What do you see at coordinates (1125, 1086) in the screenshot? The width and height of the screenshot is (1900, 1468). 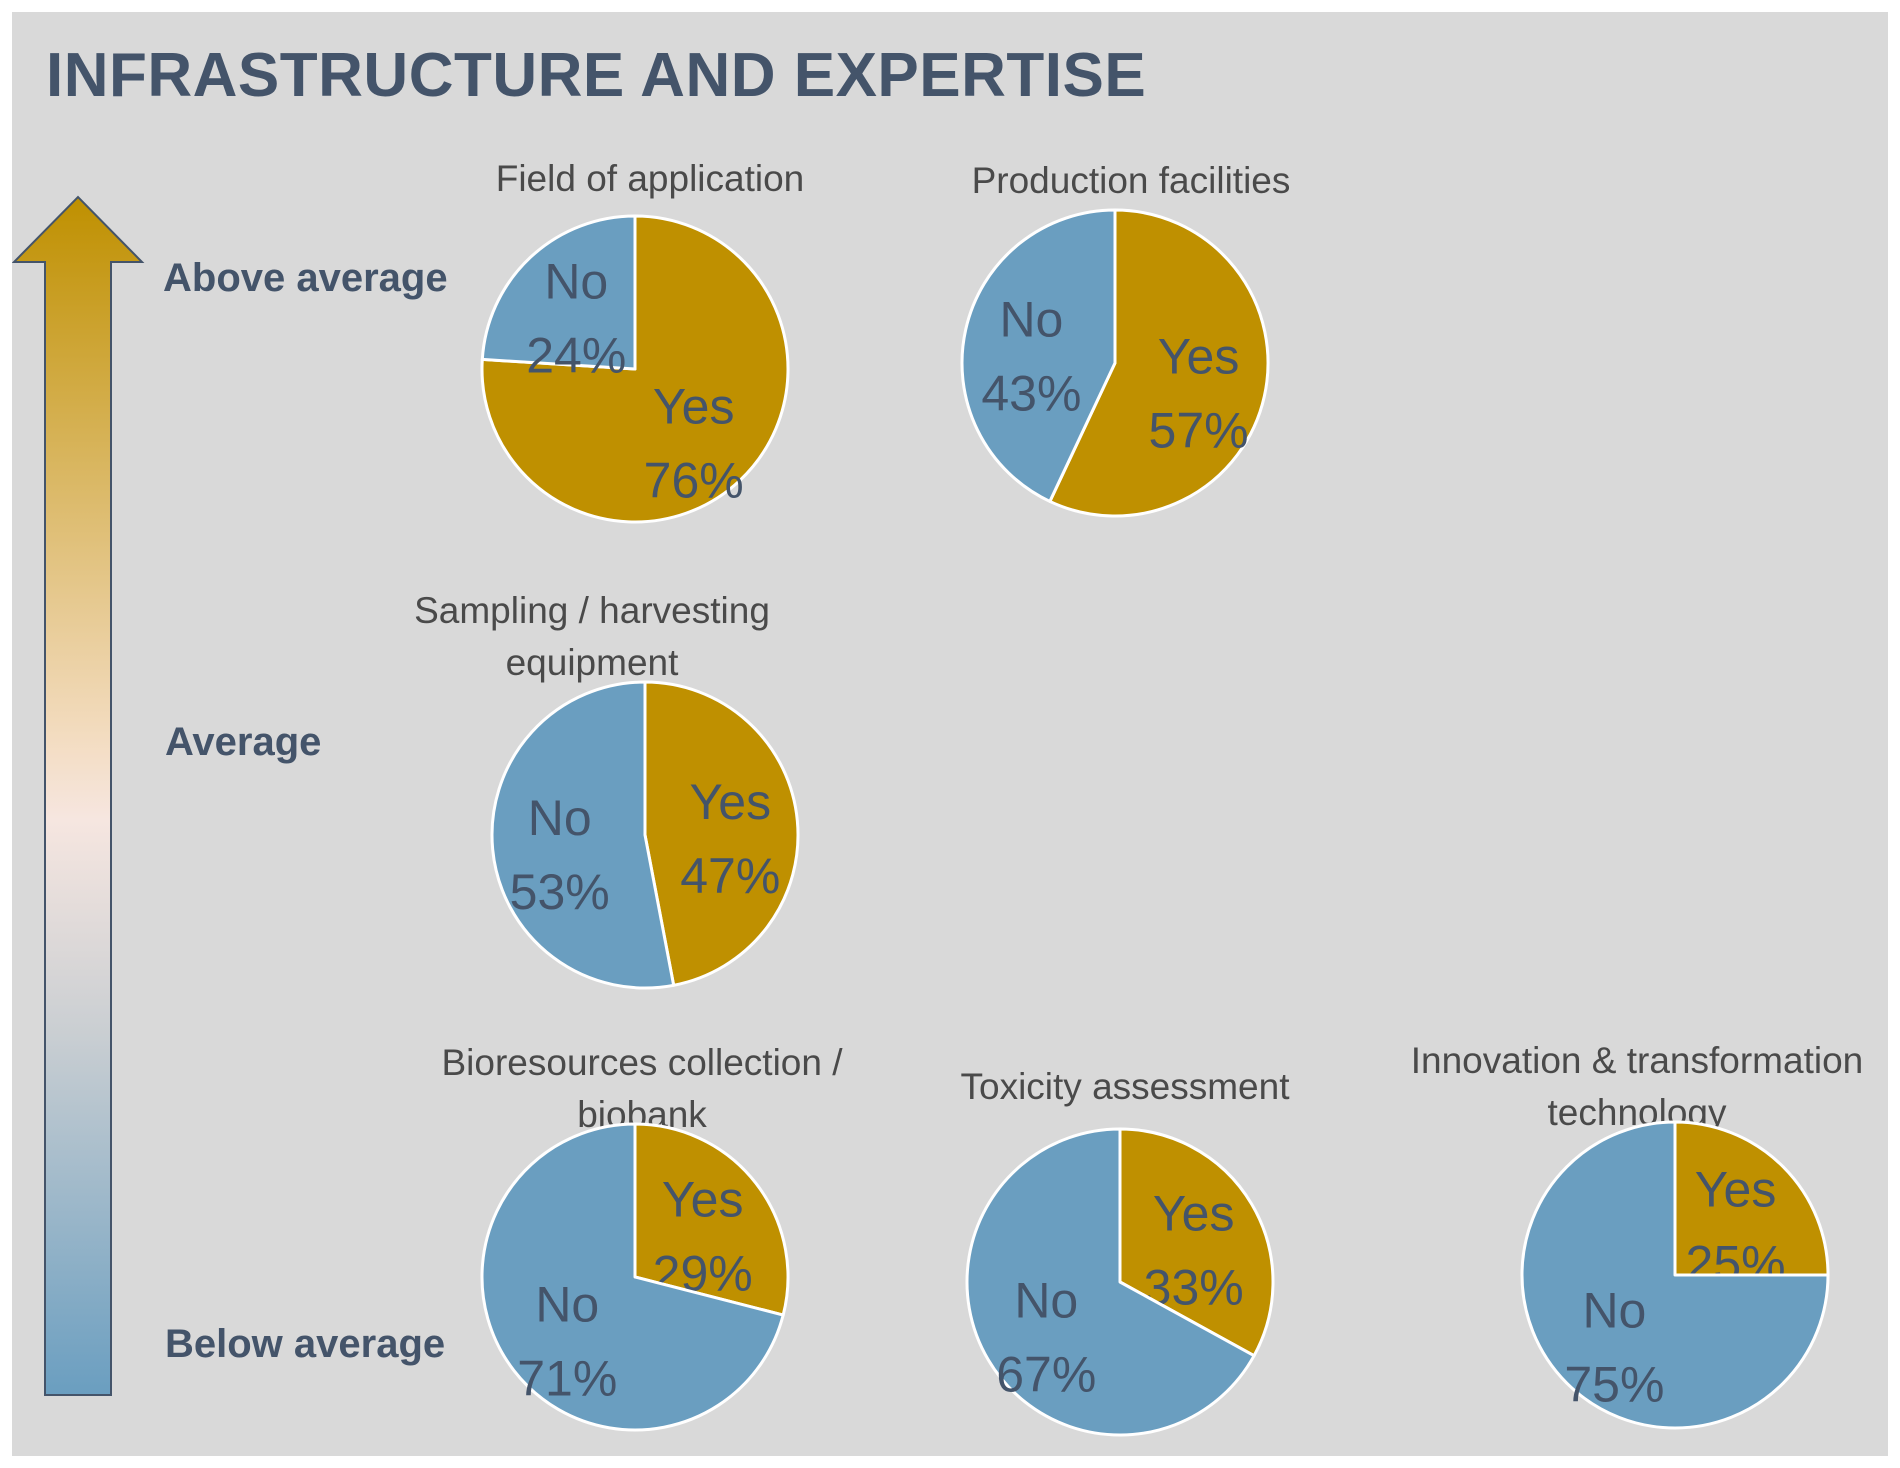 I see `pie-title: Toxicity assessment` at bounding box center [1125, 1086].